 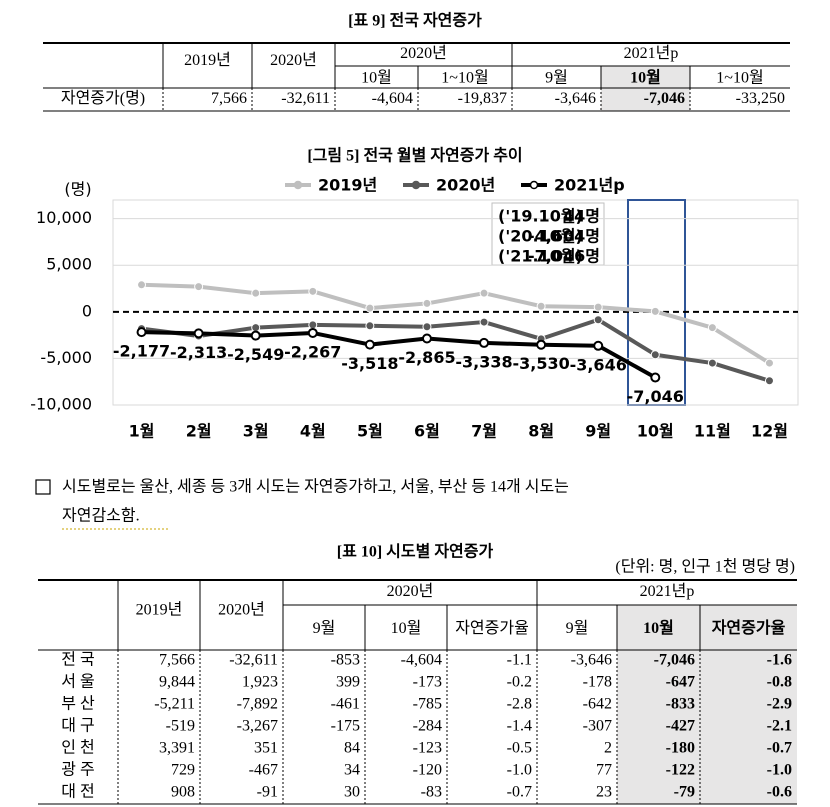 I want to click on cell: -83, so click(x=431, y=792).